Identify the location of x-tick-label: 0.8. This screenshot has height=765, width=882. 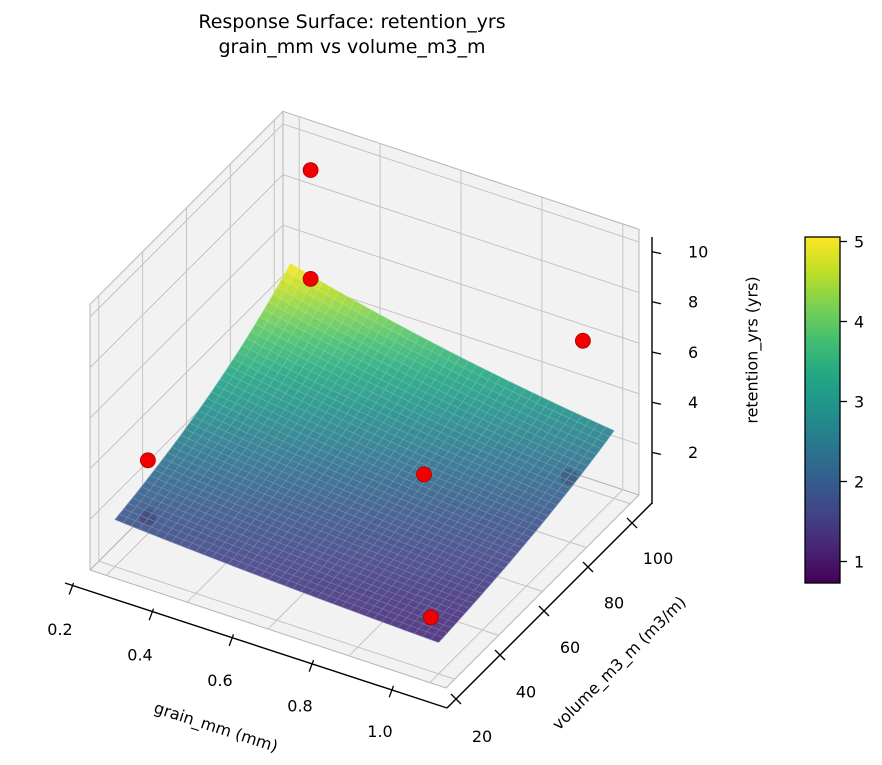
(299, 706).